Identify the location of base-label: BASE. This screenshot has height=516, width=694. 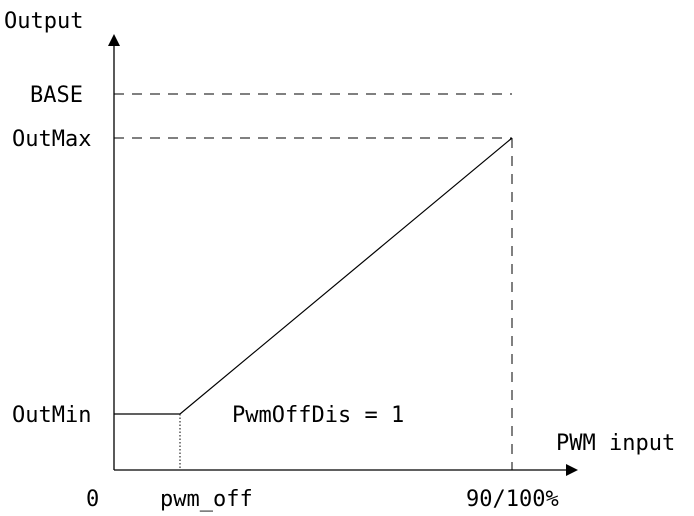
(56, 95).